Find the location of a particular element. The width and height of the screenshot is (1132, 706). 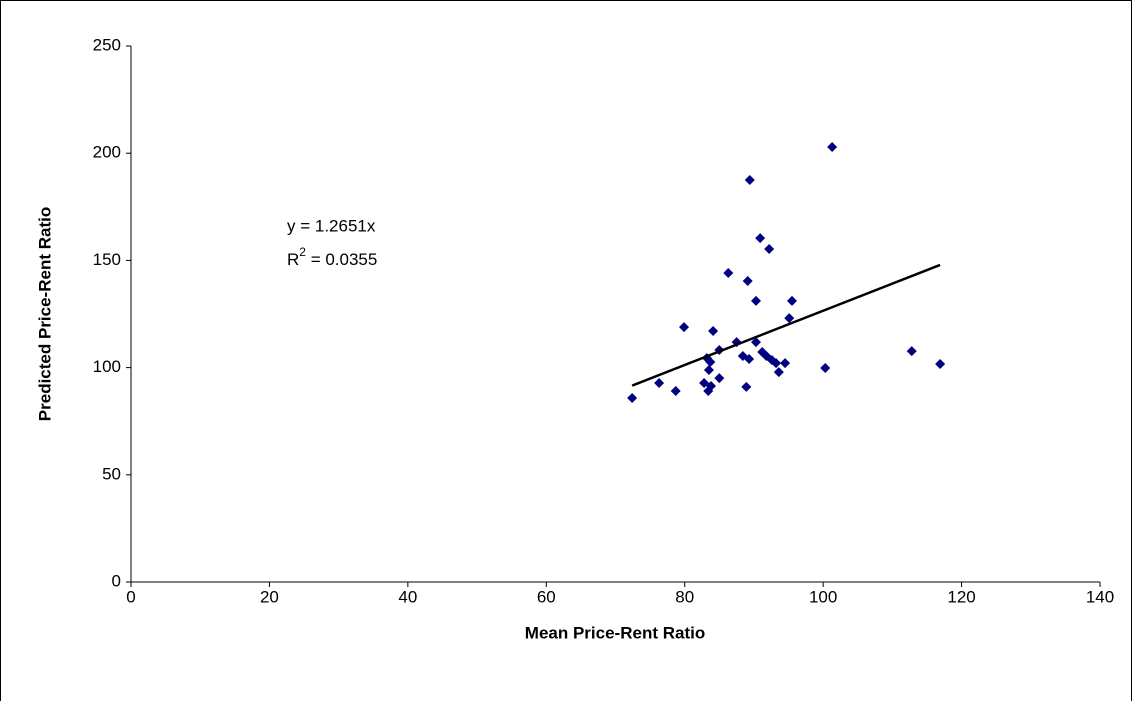

trendline is located at coordinates (786, 325).